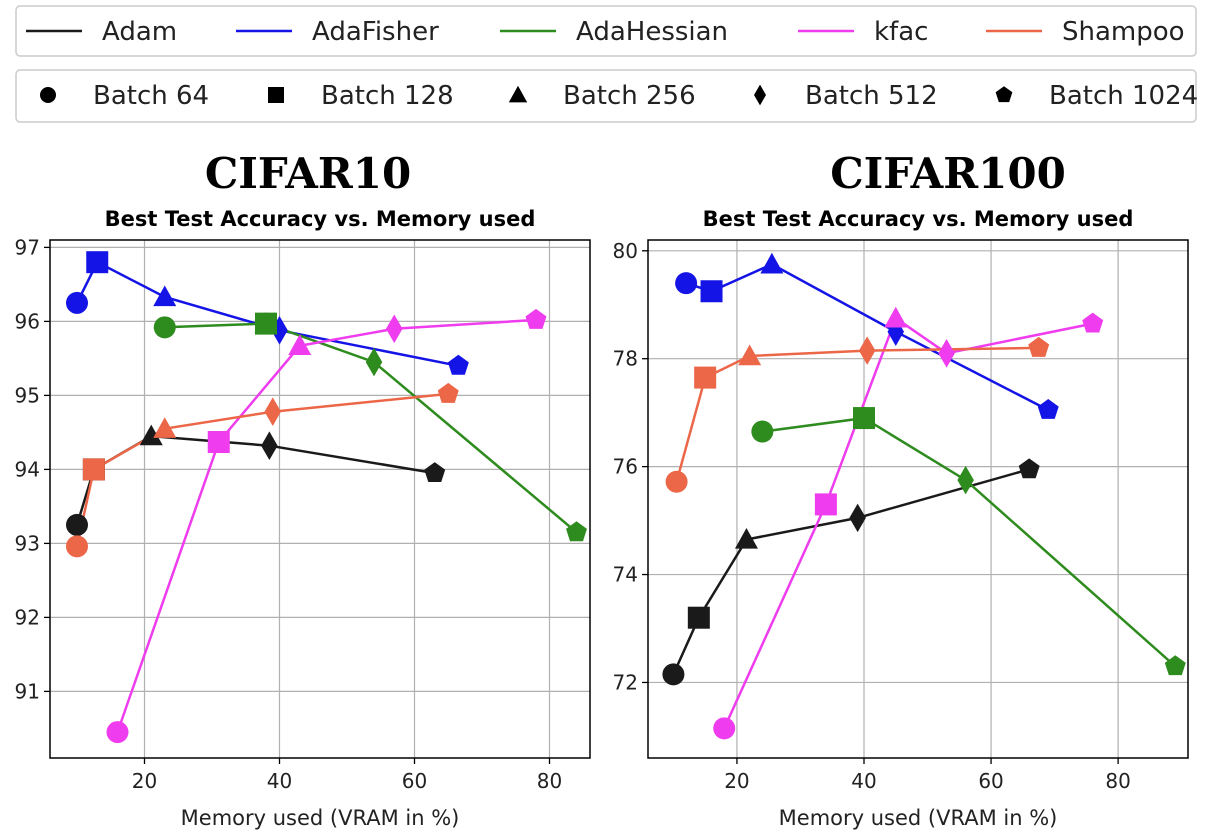 The image size is (1206, 838). Describe the element at coordinates (276, 95) in the screenshot. I see `square-legend-marker` at that location.